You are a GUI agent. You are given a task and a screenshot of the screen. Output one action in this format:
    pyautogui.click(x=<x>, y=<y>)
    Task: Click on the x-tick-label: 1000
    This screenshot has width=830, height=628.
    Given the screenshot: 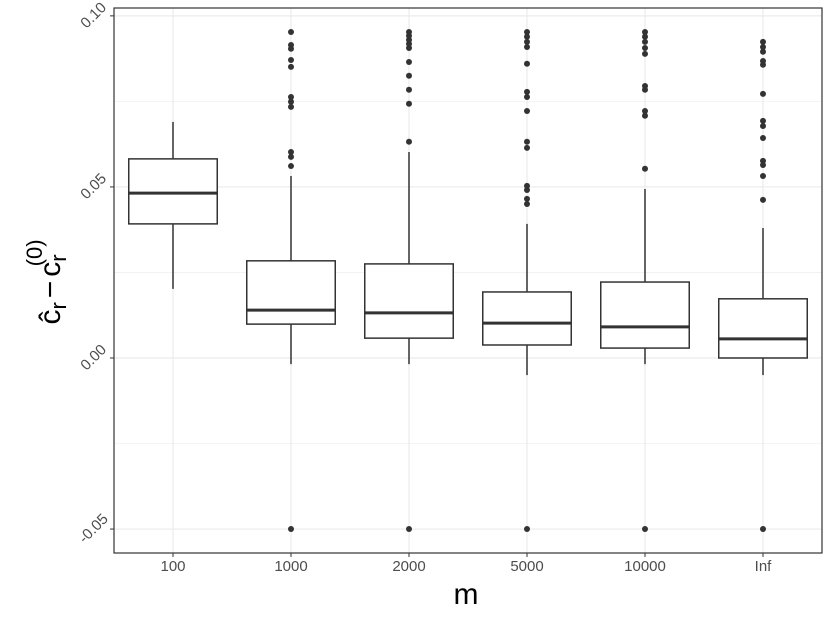 What is the action you would take?
    pyautogui.click(x=290, y=566)
    